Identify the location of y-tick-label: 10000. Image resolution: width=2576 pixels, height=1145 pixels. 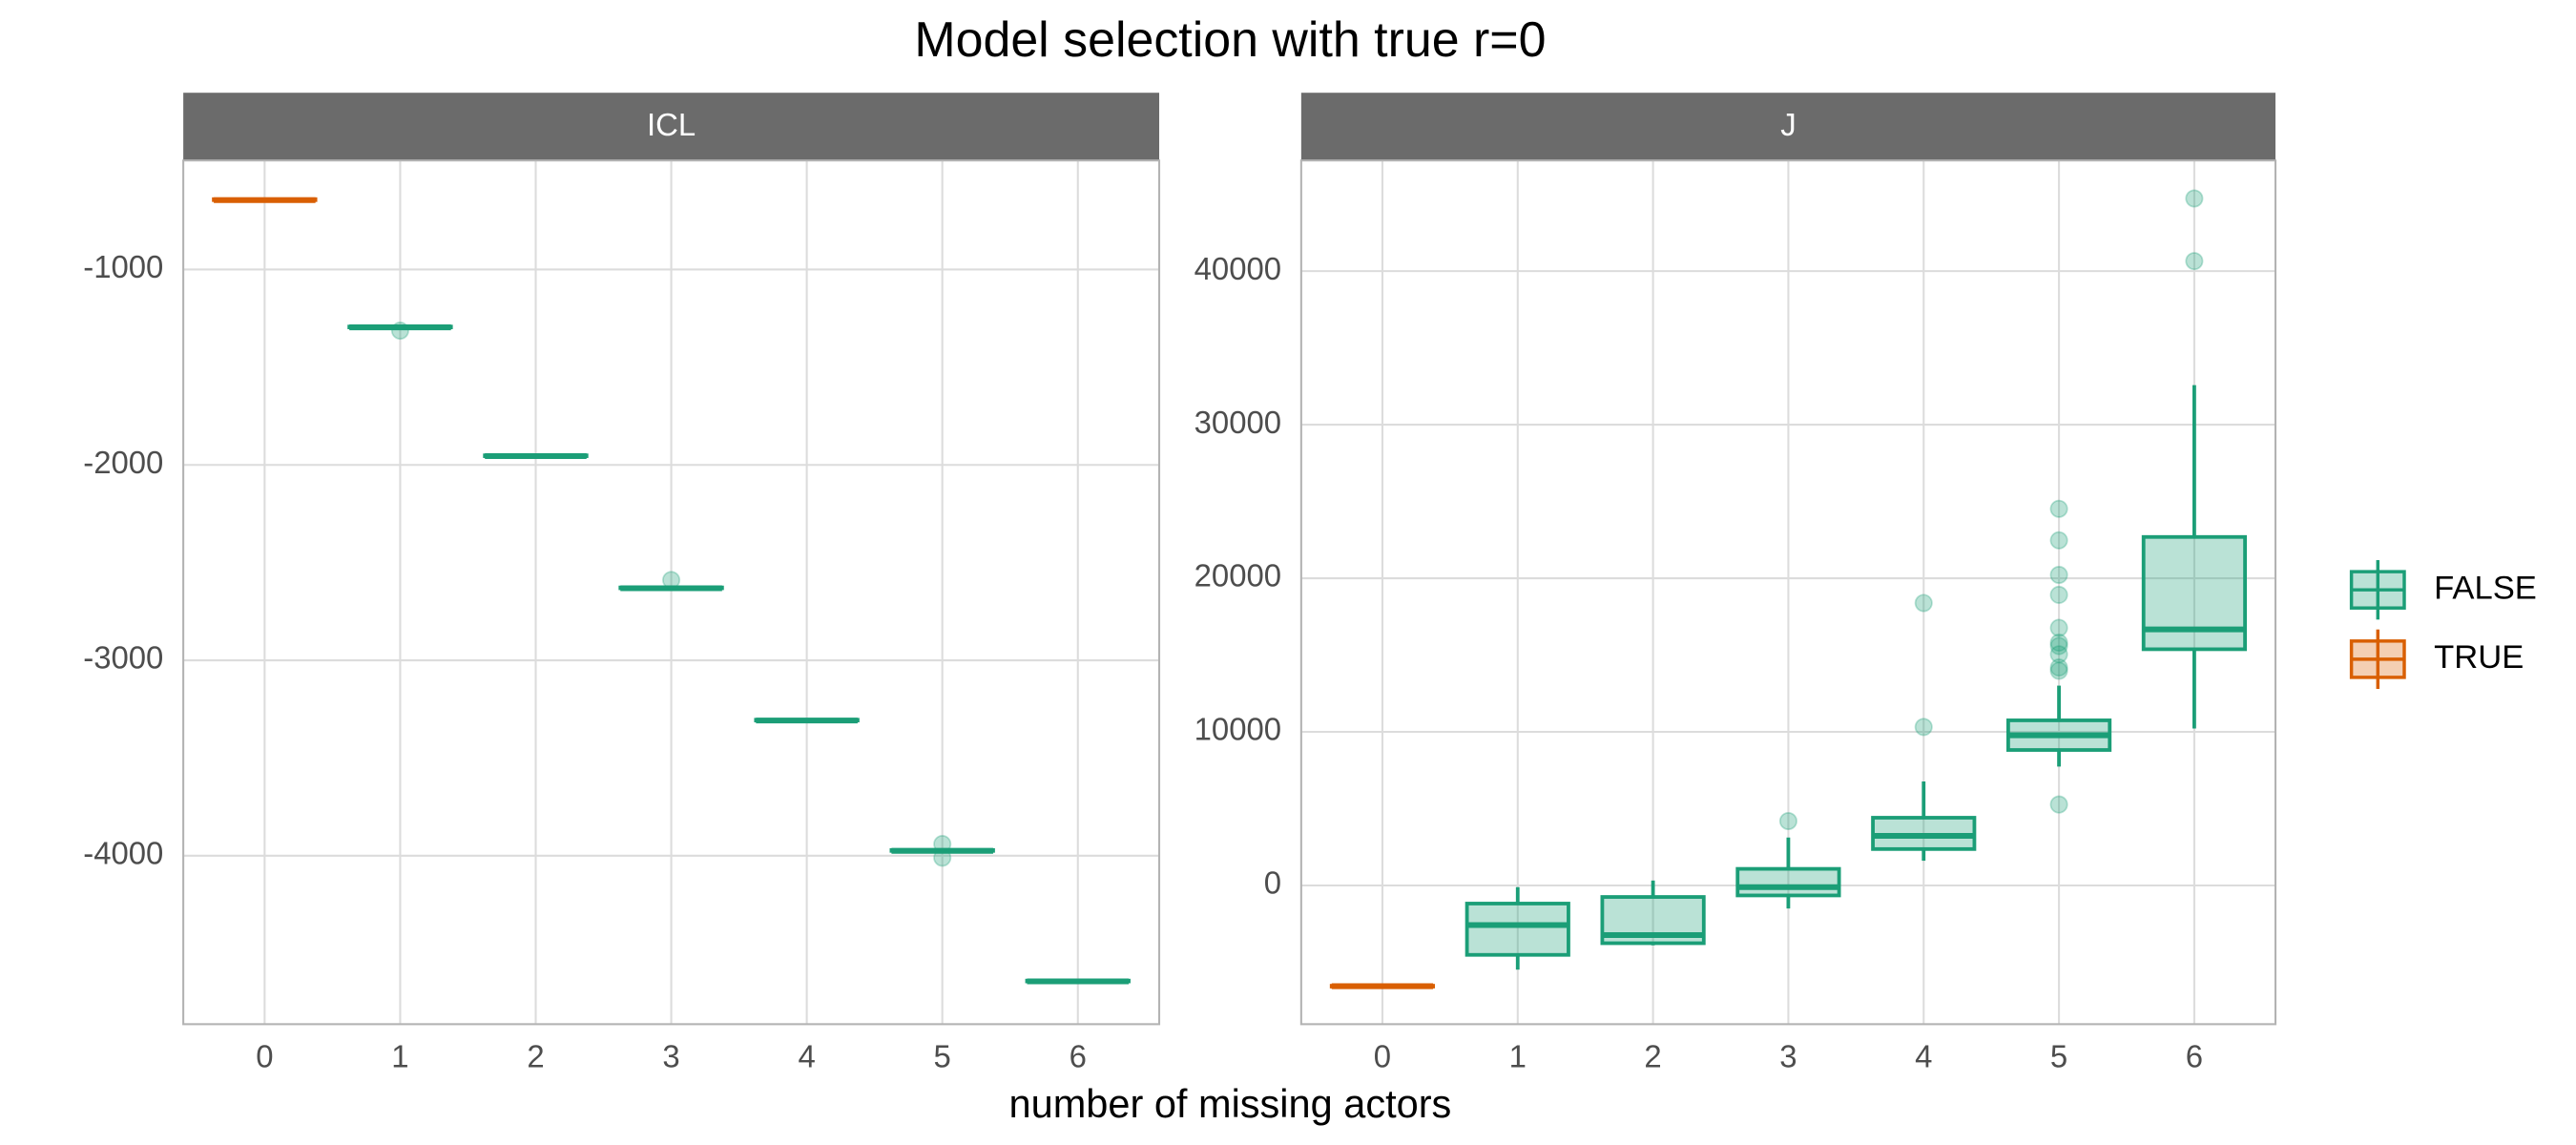
(1238, 730).